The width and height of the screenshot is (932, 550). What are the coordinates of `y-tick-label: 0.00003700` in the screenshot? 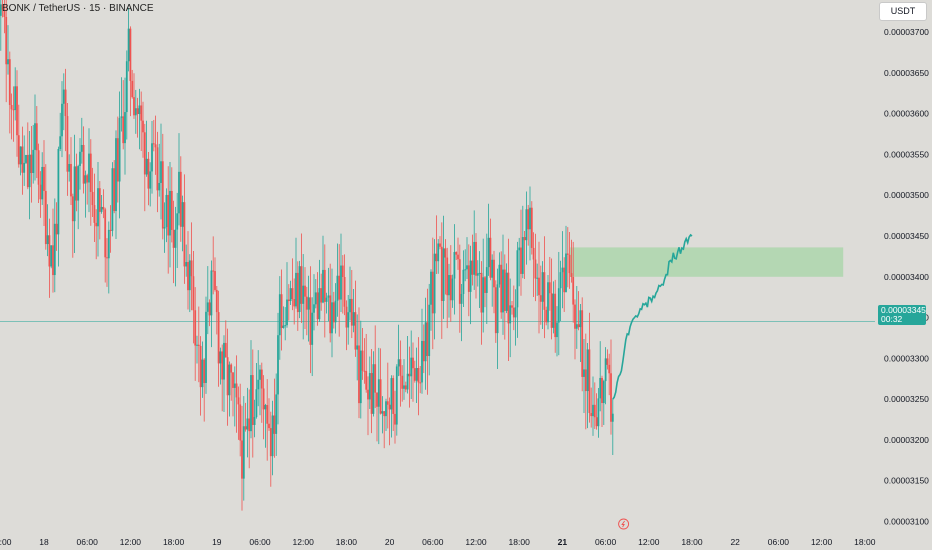 It's located at (906, 32).